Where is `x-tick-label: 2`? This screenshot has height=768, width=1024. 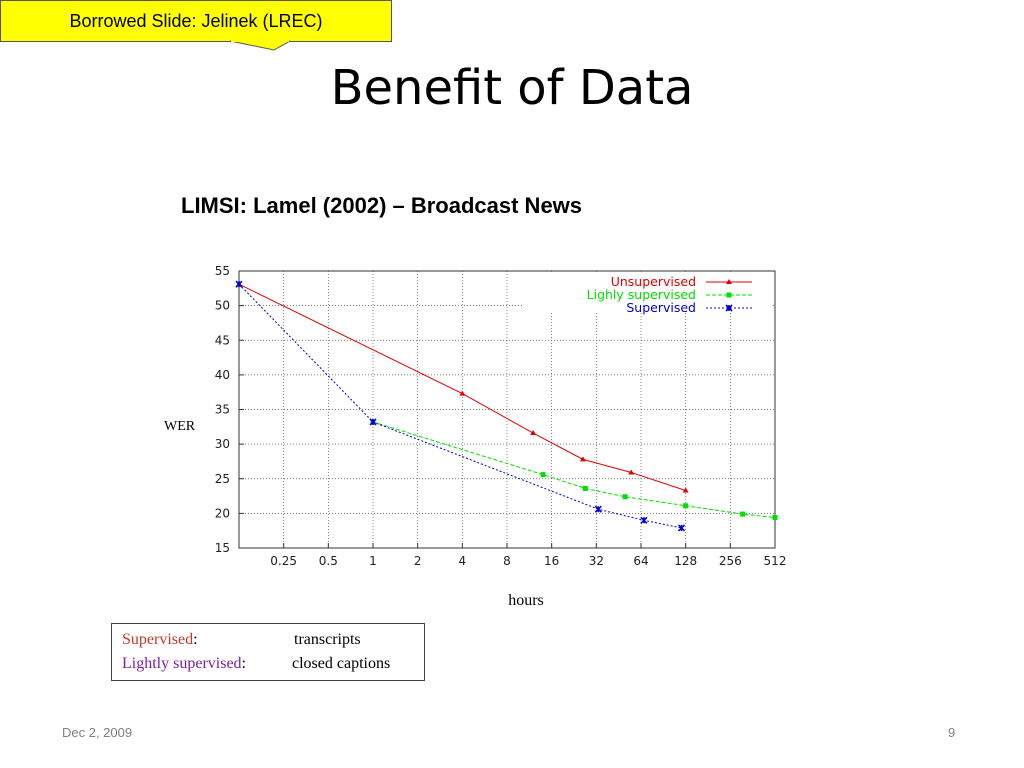 x-tick-label: 2 is located at coordinates (418, 561).